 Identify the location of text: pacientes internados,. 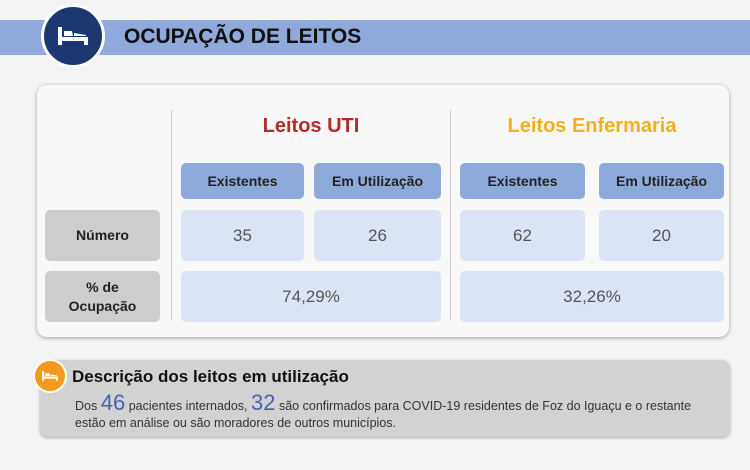
(188, 406).